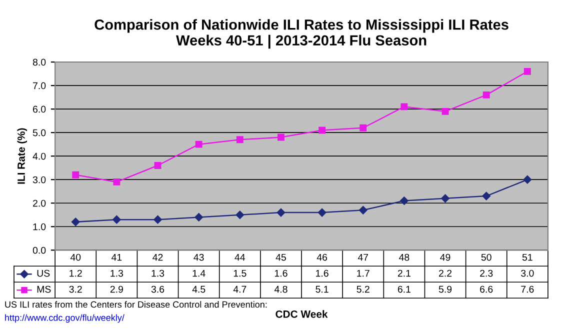 This screenshot has width=562, height=330. What do you see at coordinates (39, 250) in the screenshot?
I see `text: 0.0` at bounding box center [39, 250].